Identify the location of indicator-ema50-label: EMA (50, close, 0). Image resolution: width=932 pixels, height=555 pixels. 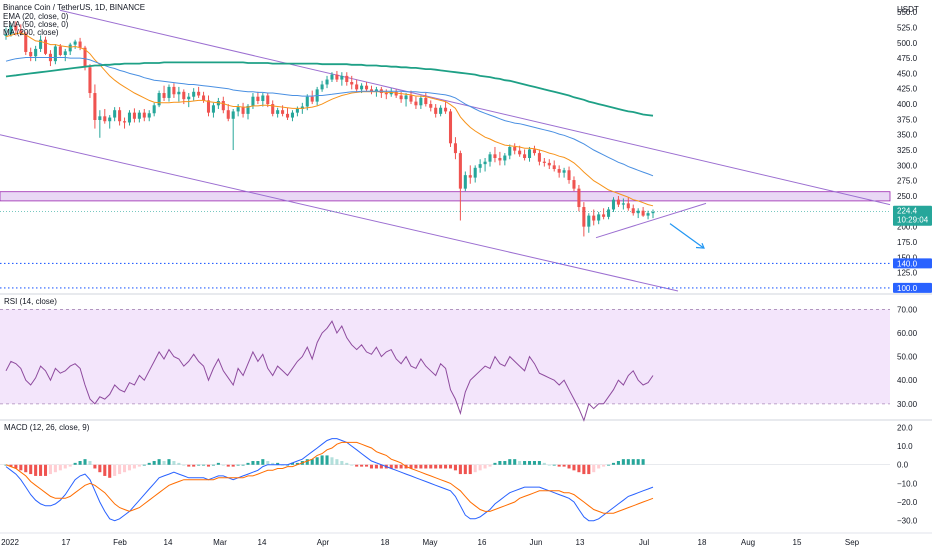
(36, 24).